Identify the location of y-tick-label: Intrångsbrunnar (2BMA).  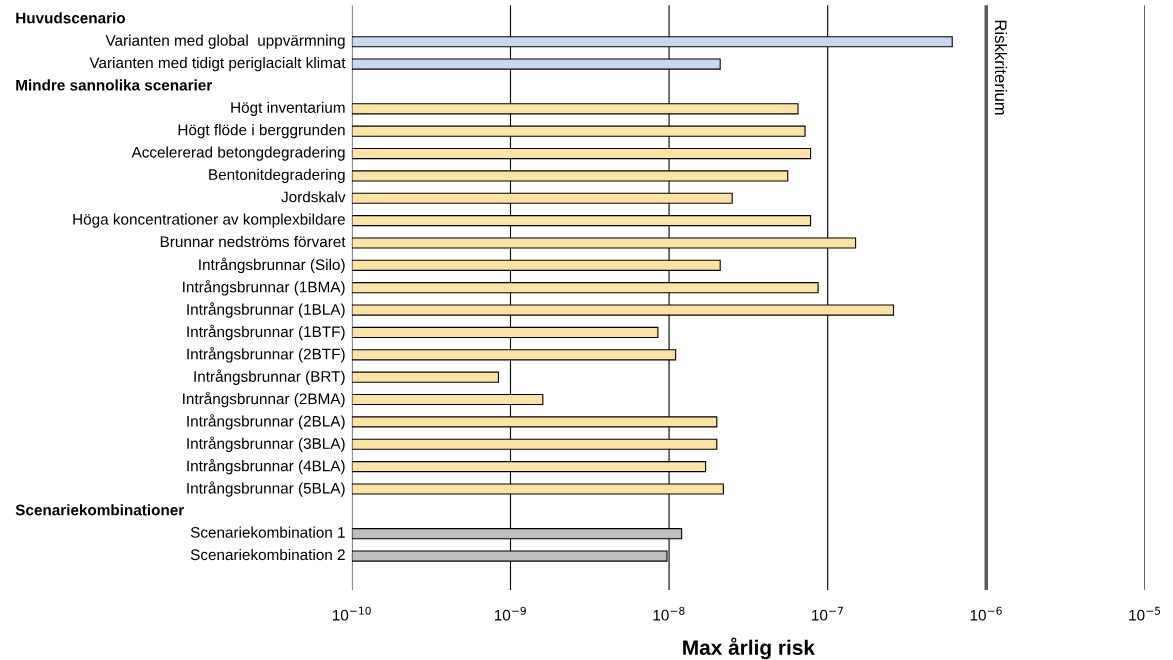
(264, 399).